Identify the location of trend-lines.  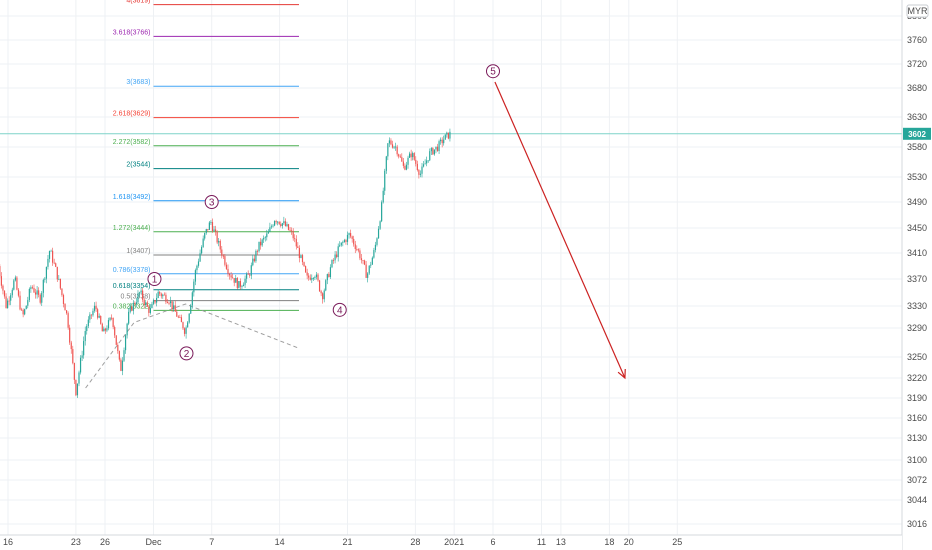
(192, 346).